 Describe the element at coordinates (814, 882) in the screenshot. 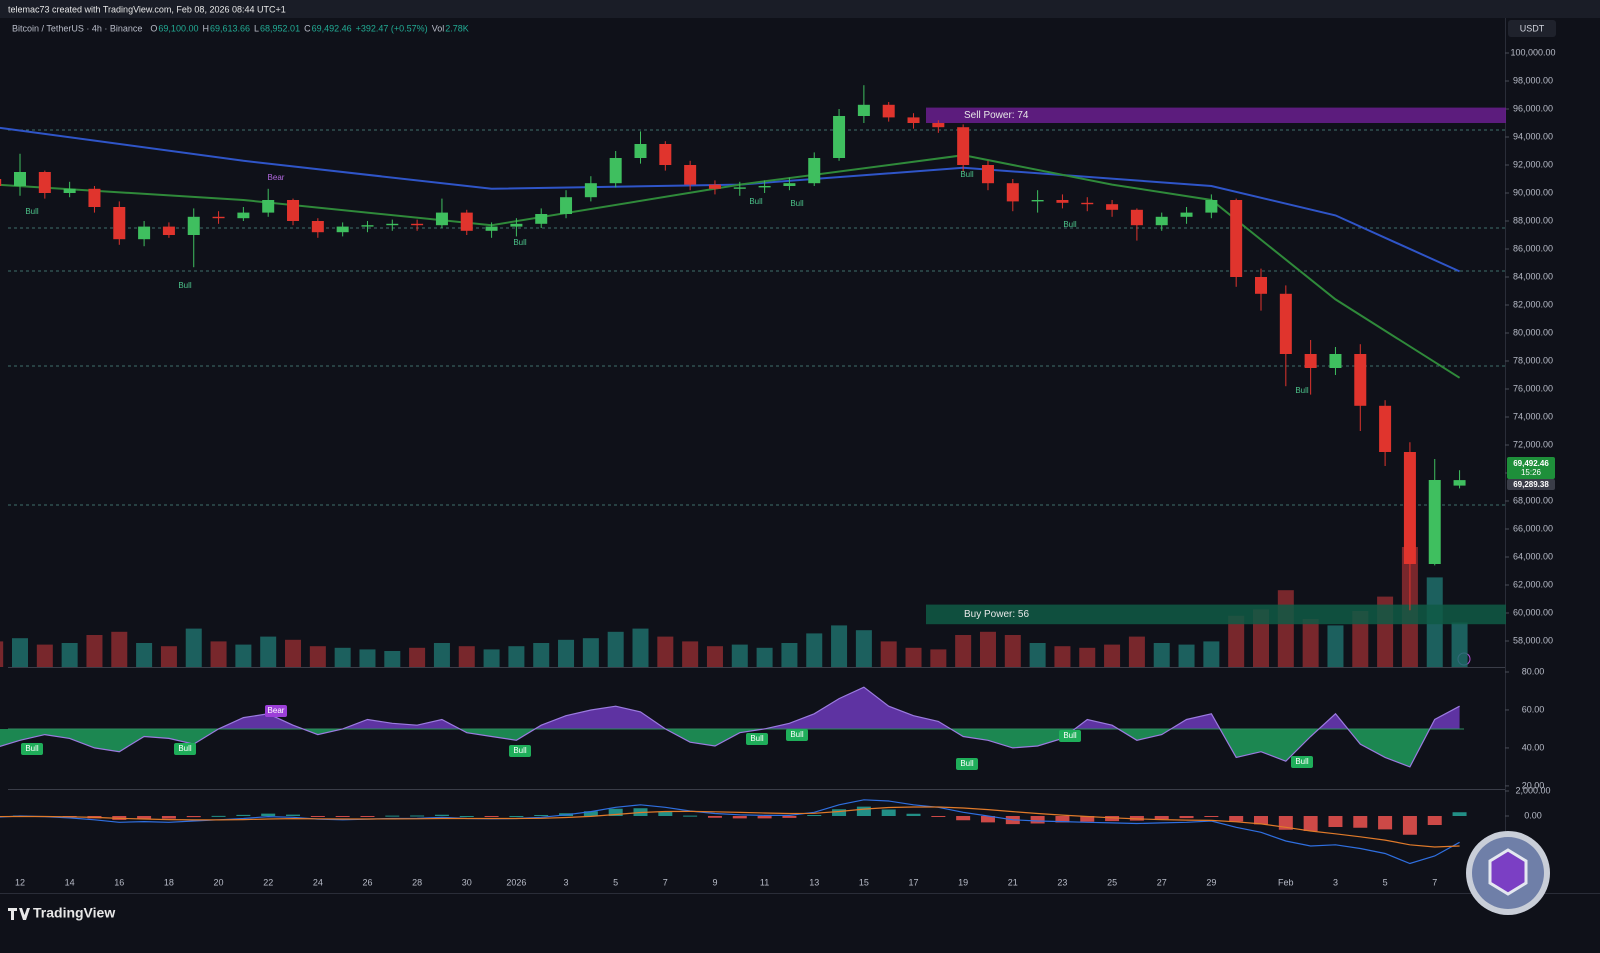

I see `x-tick-label: 13` at that location.